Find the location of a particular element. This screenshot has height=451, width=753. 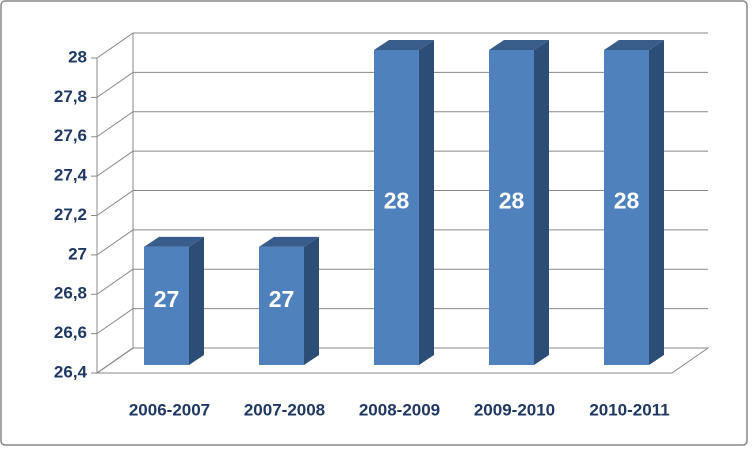

x-tick-label: 2009-2010 is located at coordinates (514, 409).